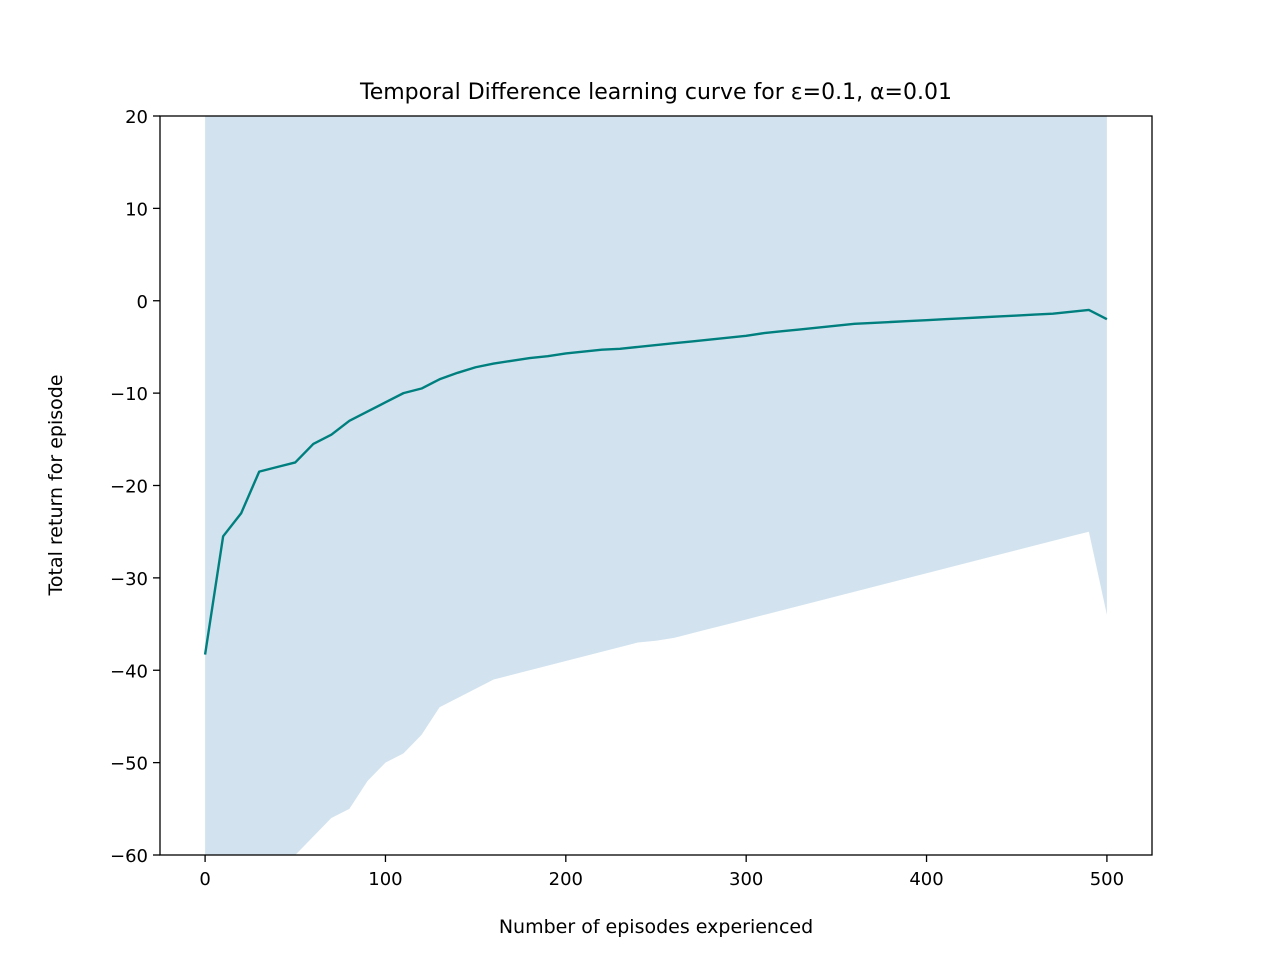  I want to click on y-axis: −60 −50 −40 −30 −20 −10 0 10 20, so click(135, 487).